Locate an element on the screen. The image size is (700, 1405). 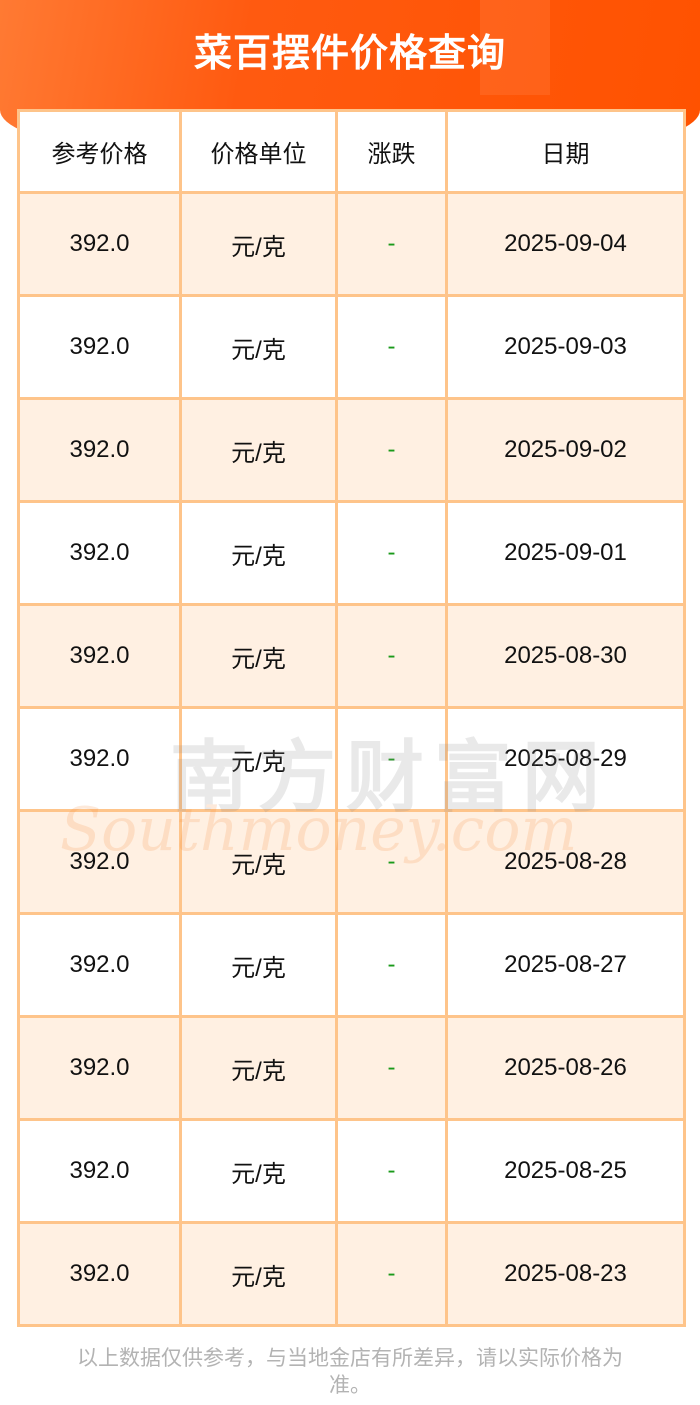
table-row: 392.0 元/克 -2025-08-27 is located at coordinates (351, 965).